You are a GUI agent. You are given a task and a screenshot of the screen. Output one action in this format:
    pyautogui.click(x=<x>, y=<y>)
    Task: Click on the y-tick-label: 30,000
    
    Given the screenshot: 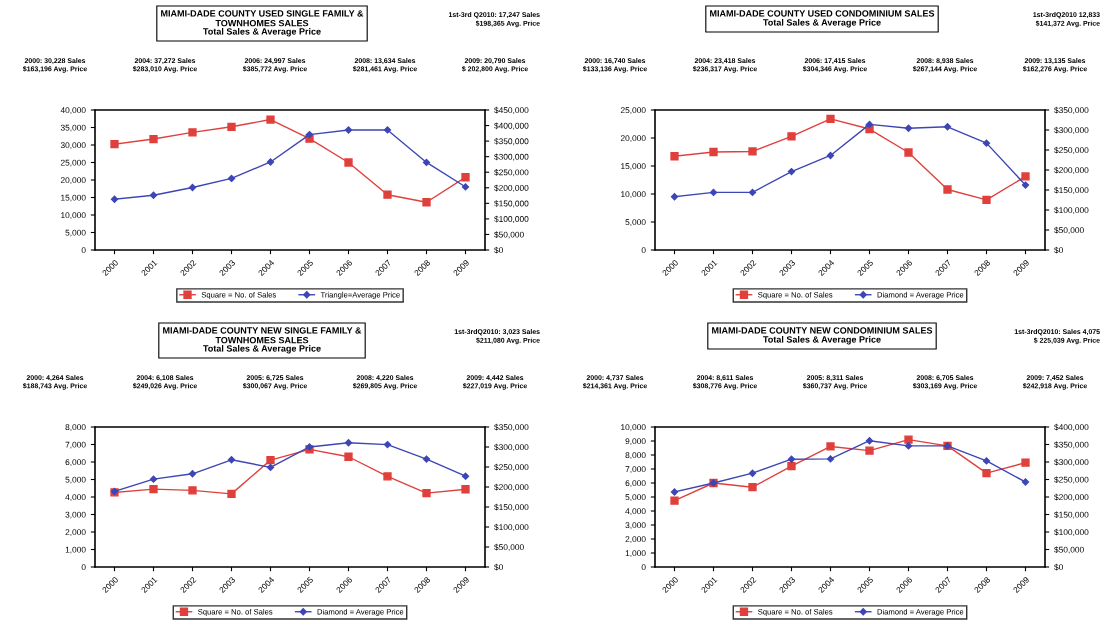 What is the action you would take?
    pyautogui.click(x=73, y=146)
    